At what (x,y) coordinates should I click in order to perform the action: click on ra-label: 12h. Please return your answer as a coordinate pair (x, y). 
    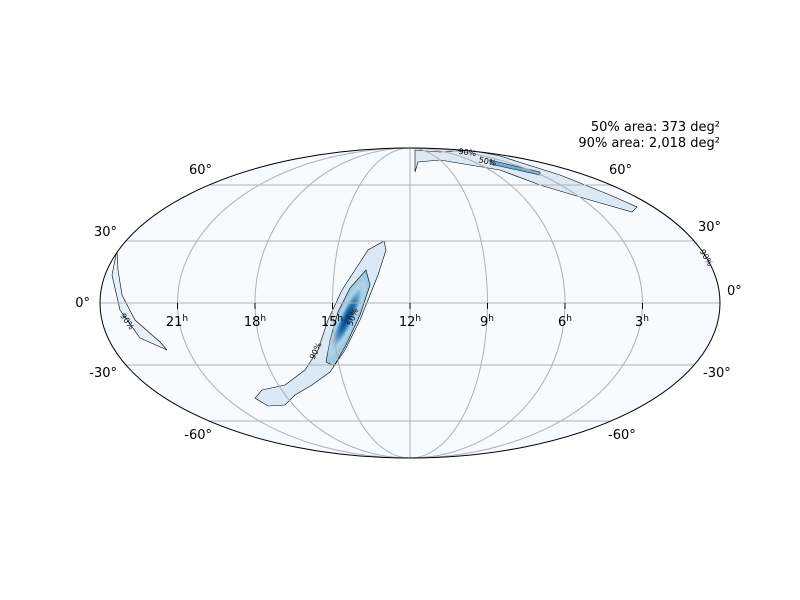
    Looking at the image, I should click on (410, 322).